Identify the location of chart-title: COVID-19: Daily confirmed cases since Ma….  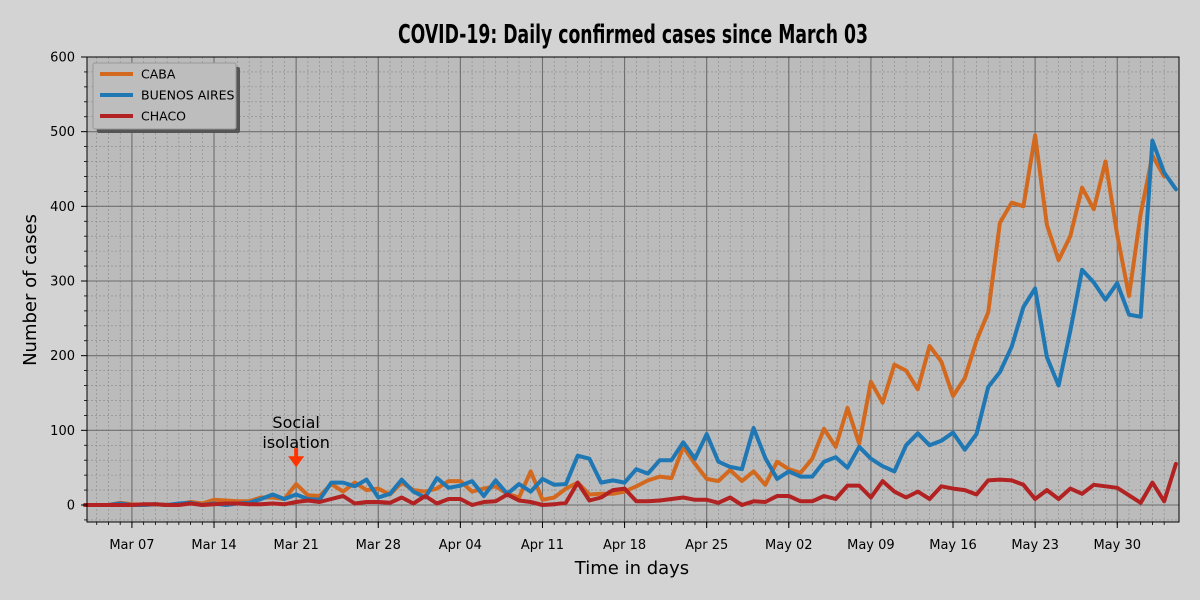
(633, 35).